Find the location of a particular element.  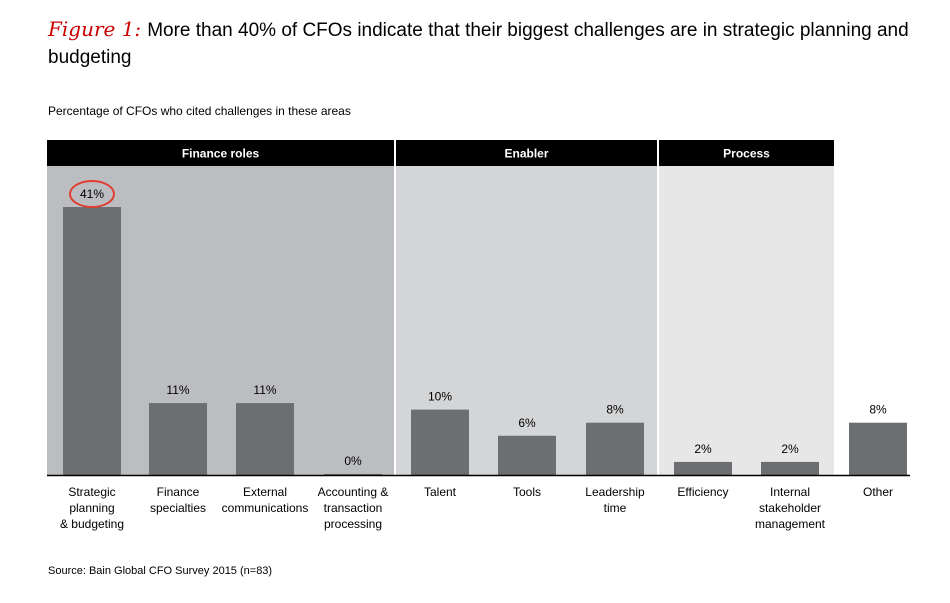

category-label-line: planning is located at coordinates (91, 508).